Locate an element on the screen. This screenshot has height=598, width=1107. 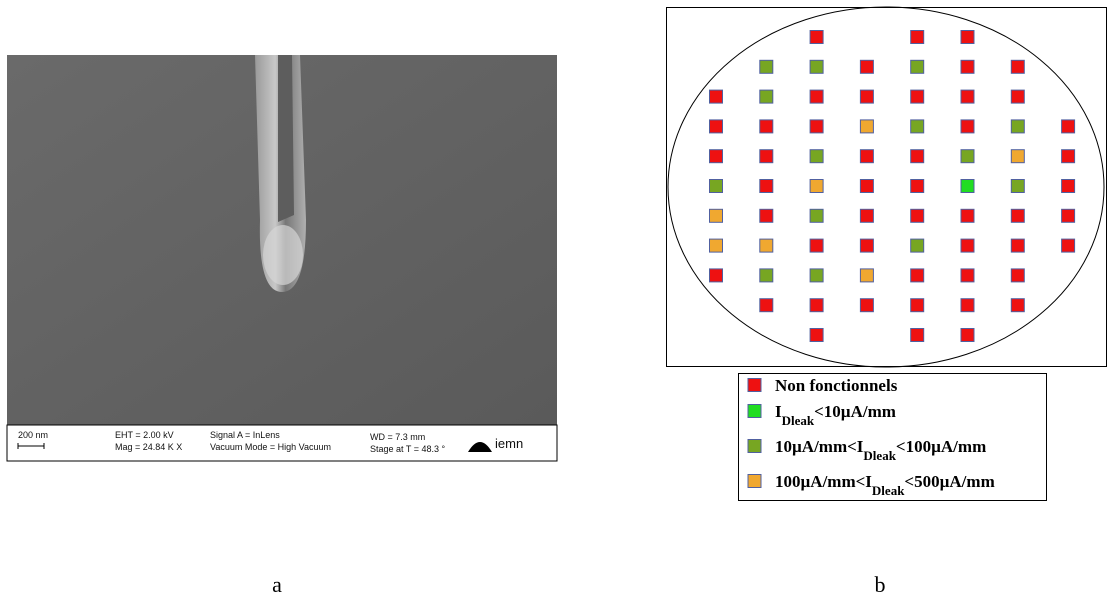
legend-box is located at coordinates (892, 437).